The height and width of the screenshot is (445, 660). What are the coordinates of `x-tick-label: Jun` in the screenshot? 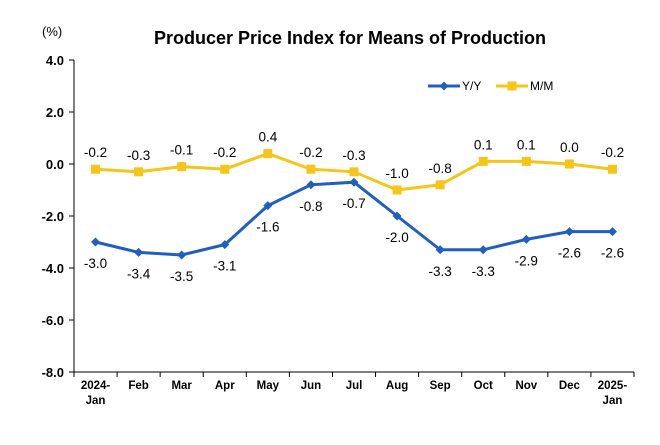 It's located at (311, 386).